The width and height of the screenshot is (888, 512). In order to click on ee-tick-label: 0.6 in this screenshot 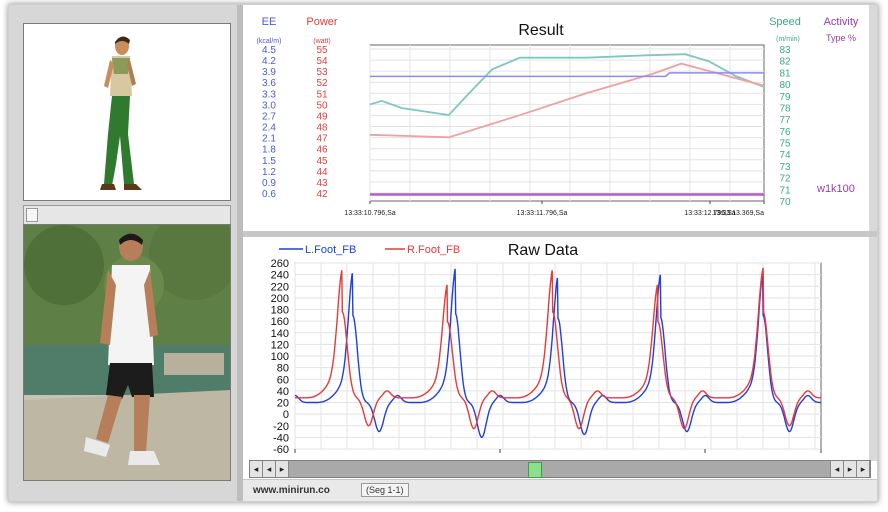, I will do `click(269, 194)`.